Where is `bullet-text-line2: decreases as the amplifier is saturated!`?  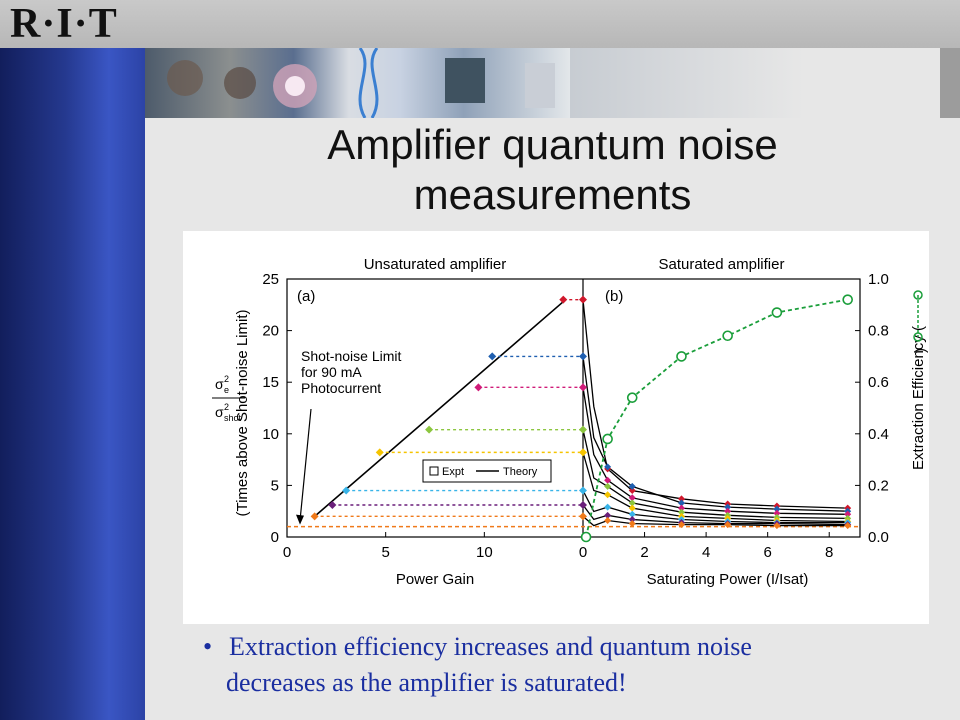
bullet-text-line2: decreases as the amplifier is saturated! is located at coordinates (426, 682).